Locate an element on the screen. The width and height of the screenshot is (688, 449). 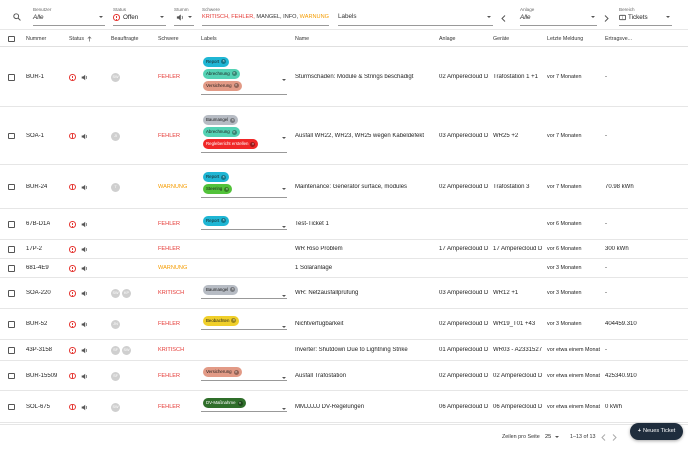
avatar: JI is located at coordinates (115, 136).